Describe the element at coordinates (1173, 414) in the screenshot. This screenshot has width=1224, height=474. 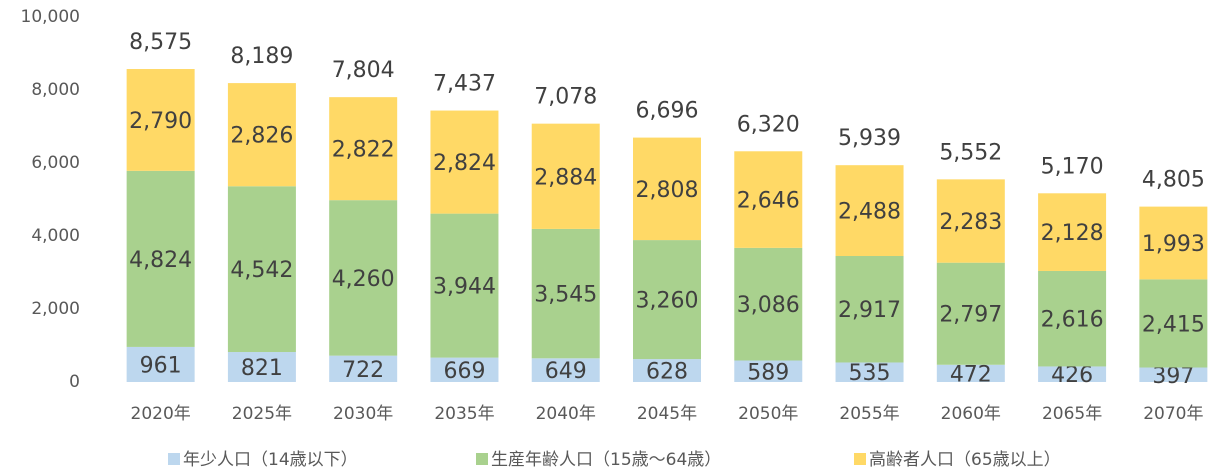
I see `x-tick-label: 2070年` at that location.